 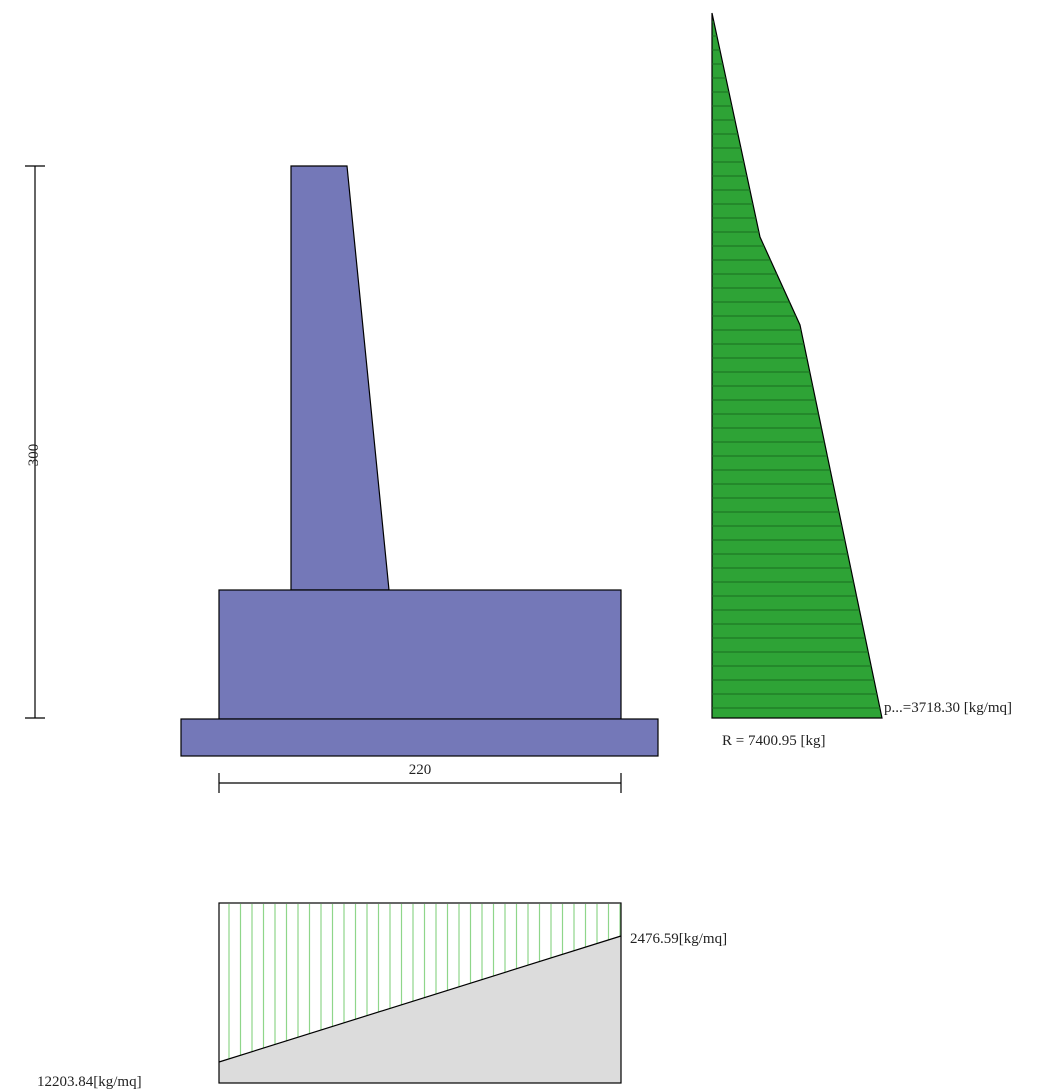 What do you see at coordinates (89, 1082) in the screenshot?
I see `foundation-left-value-label: 12203.84[kg/mq]` at bounding box center [89, 1082].